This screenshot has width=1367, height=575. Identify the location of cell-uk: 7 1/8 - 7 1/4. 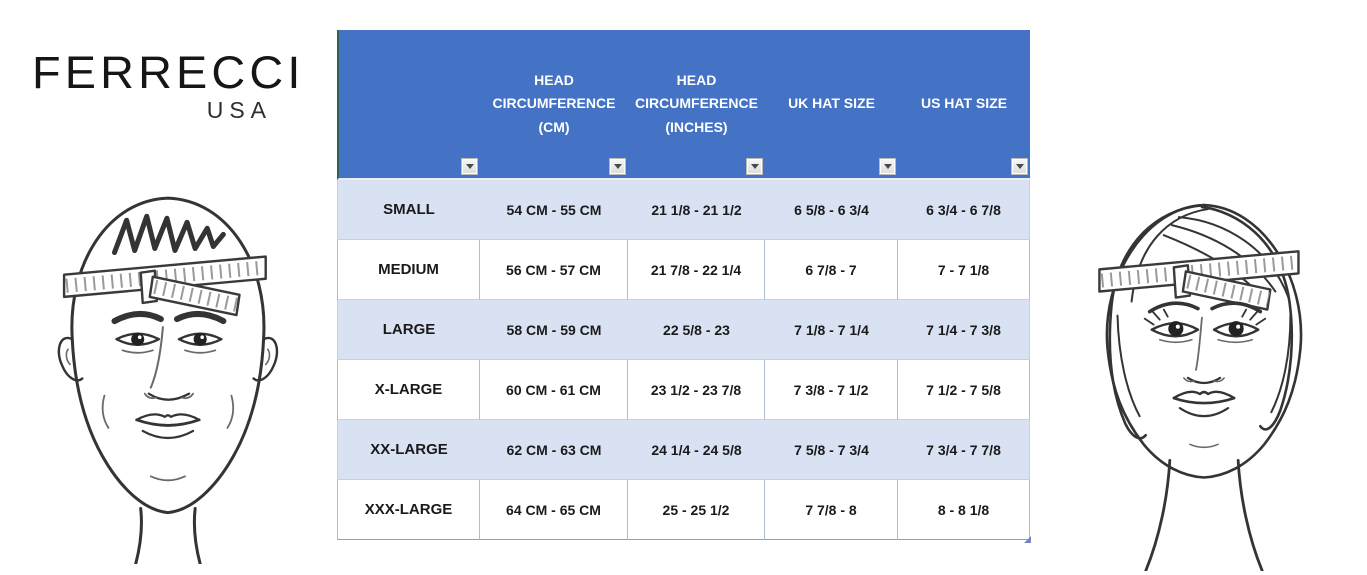
(831, 330).